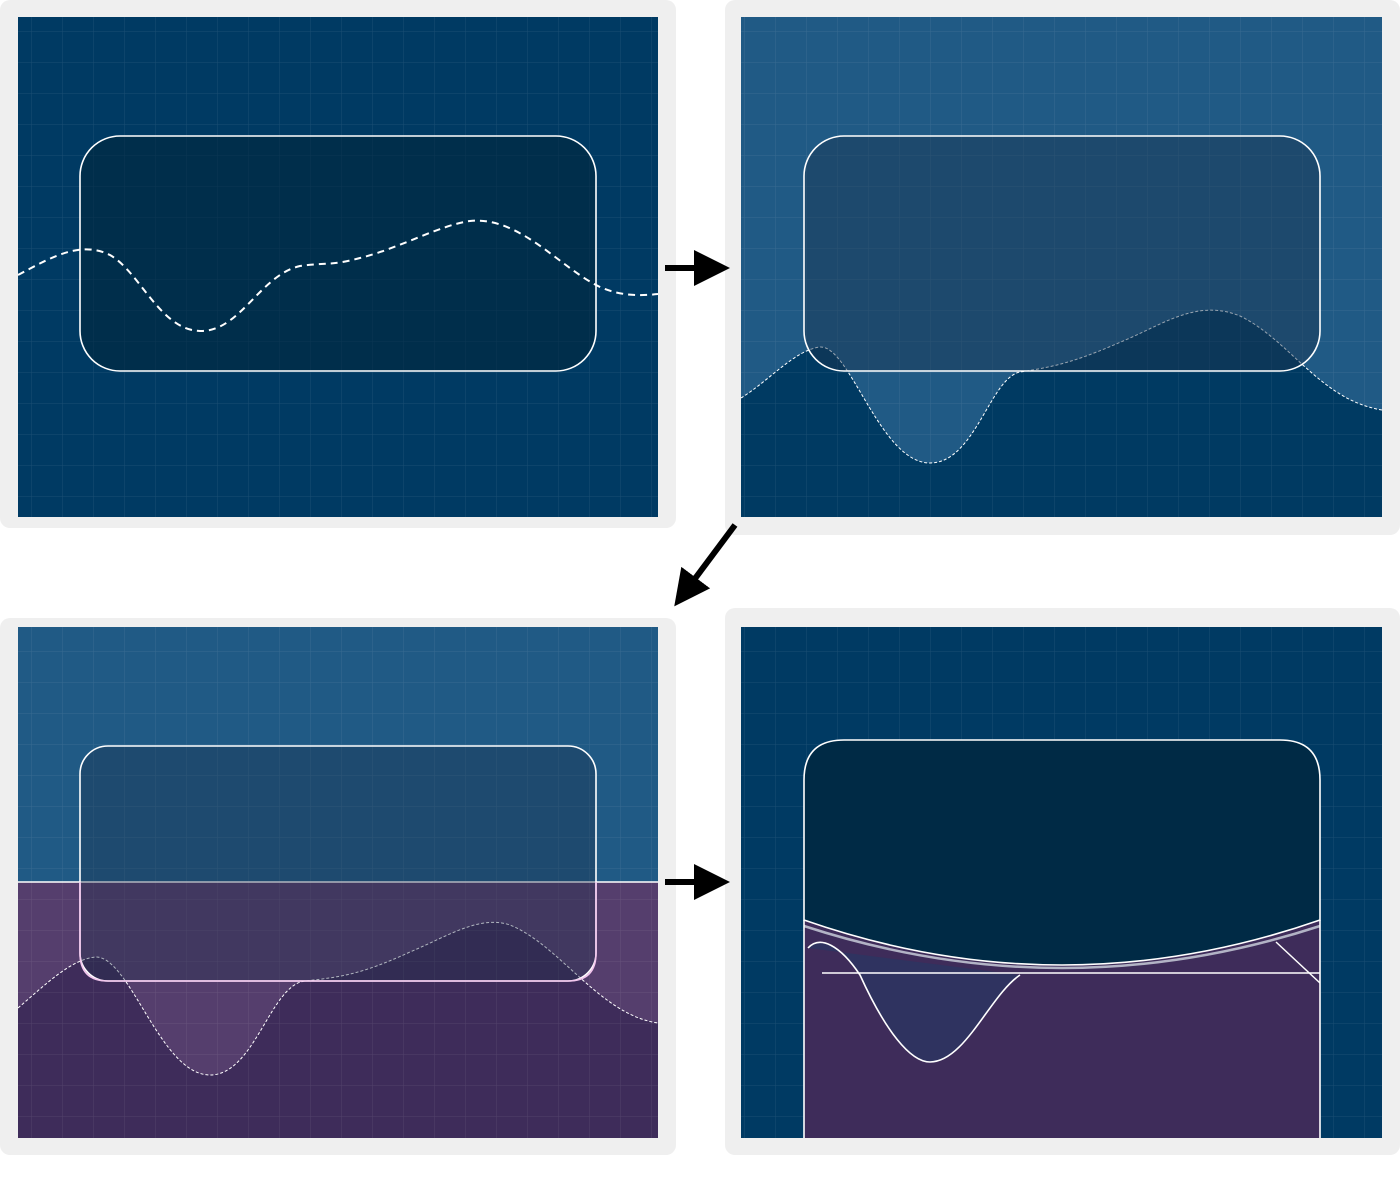 The image size is (1400, 1180). I want to click on arrow, so click(706, 565).